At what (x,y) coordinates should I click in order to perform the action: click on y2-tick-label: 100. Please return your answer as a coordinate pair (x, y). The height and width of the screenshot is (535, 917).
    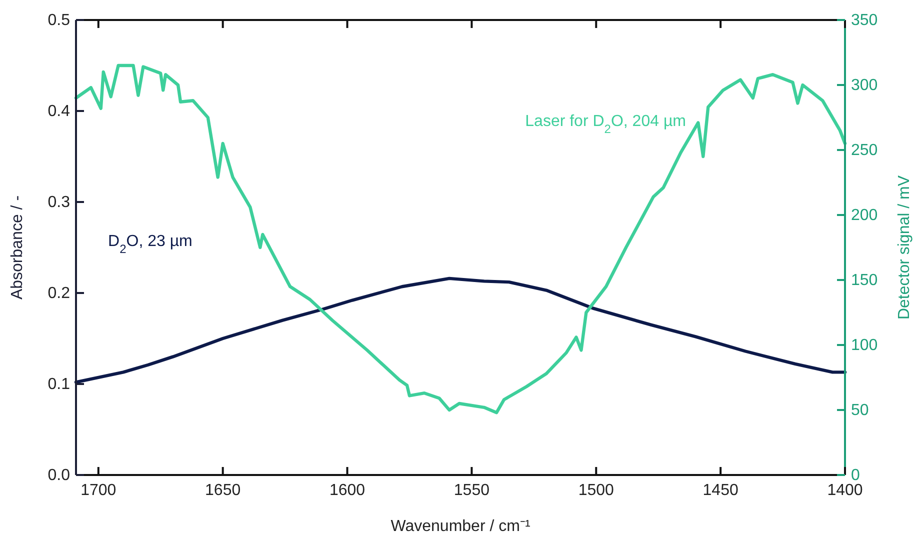
    Looking at the image, I should click on (864, 345).